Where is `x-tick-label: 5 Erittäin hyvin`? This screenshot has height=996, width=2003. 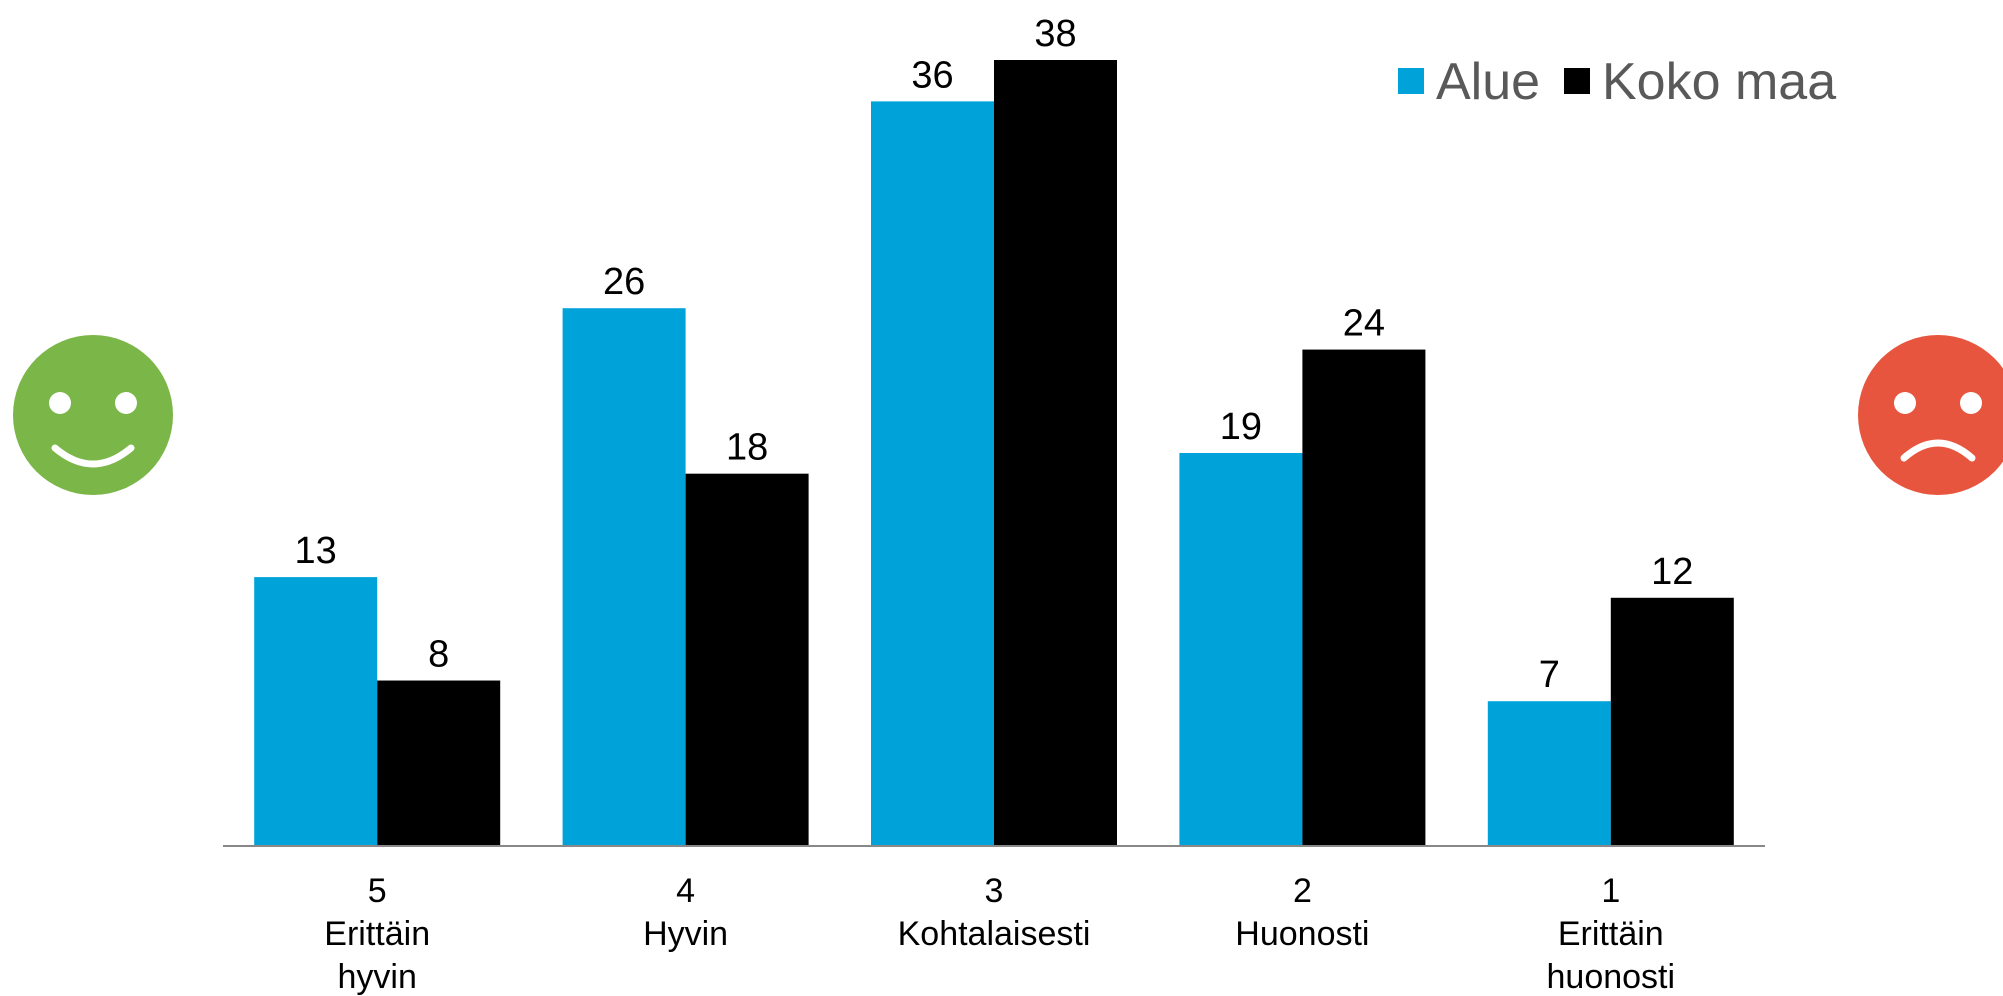
x-tick-label: 5 Erittäin hyvin is located at coordinates (377, 934).